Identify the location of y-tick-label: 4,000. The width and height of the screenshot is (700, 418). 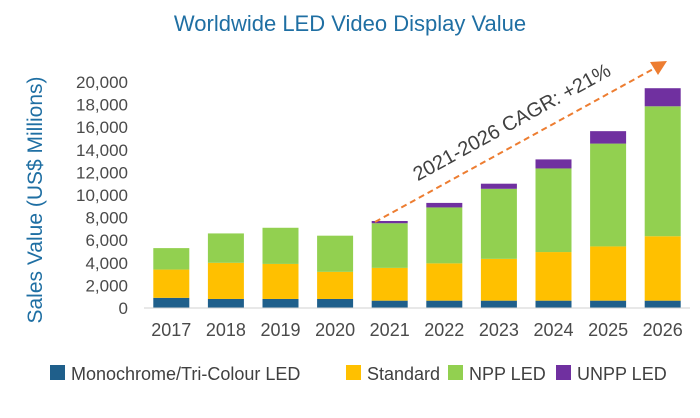
(106, 263).